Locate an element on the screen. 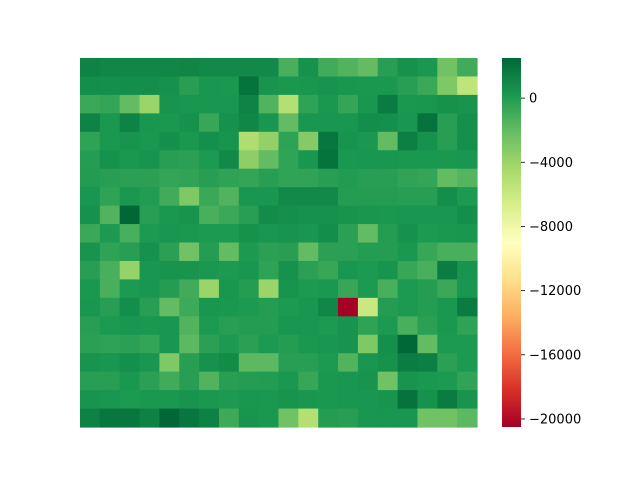  colorbar: 0 −4000 −8000 −12000 −16000 −20000 is located at coordinates (541, 242).